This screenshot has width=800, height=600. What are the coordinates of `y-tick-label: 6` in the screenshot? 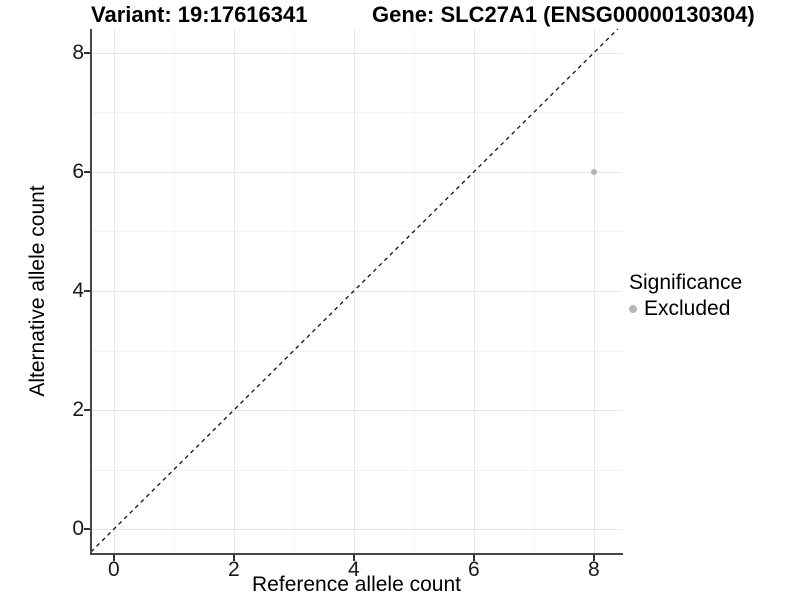 It's located at (78, 171).